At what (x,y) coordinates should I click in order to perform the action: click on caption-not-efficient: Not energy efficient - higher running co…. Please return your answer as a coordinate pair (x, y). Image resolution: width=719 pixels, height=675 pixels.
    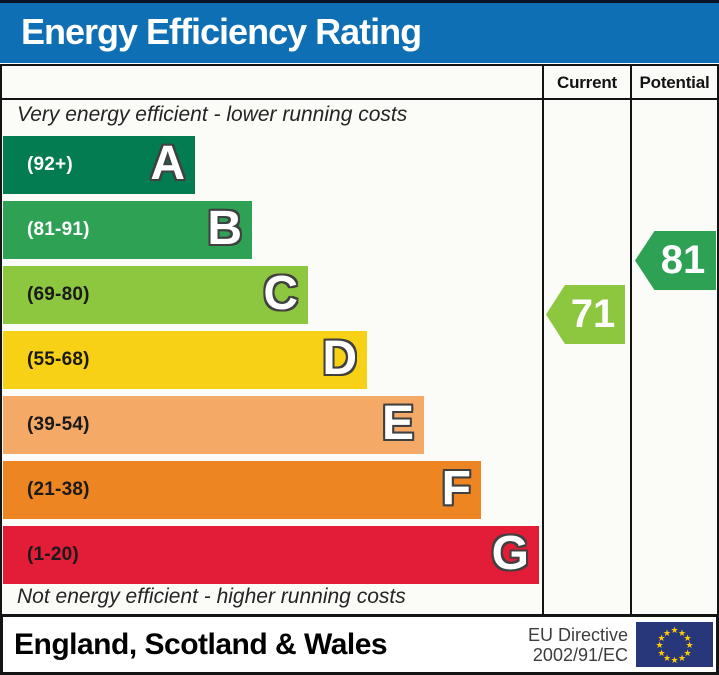
    Looking at the image, I should click on (211, 596).